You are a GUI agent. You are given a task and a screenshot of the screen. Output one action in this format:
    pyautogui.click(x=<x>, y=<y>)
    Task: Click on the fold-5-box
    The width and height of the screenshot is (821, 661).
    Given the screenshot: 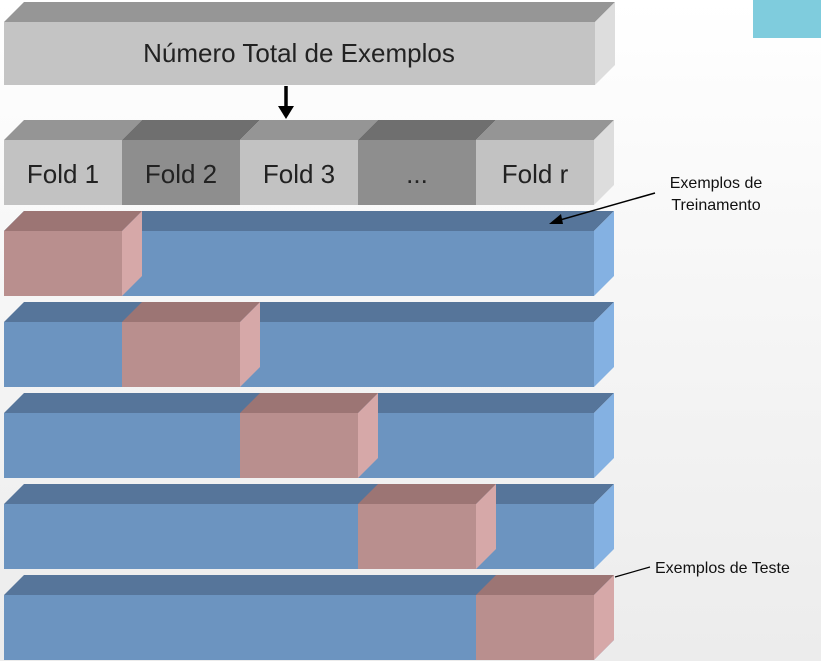 What is the action you would take?
    pyautogui.click(x=535, y=172)
    